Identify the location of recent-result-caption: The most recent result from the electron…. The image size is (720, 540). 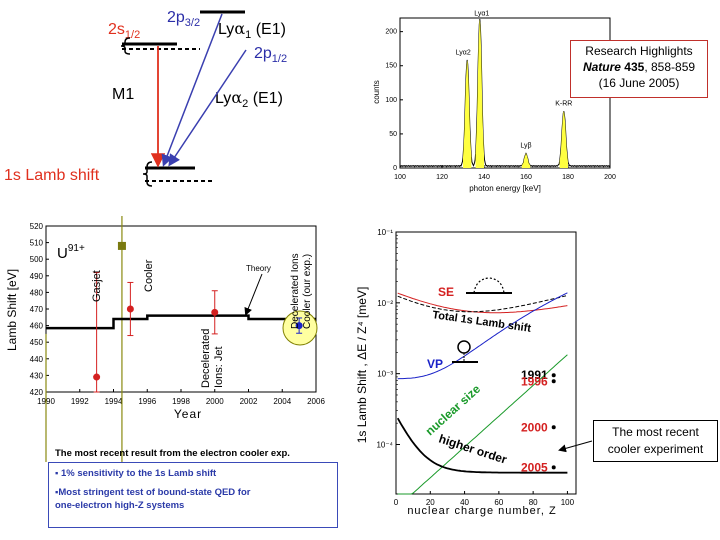
(172, 453).